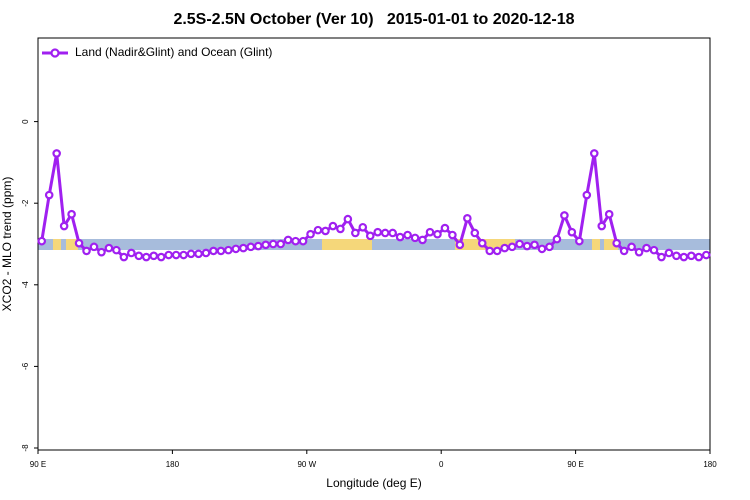 This screenshot has width=750, height=500. Describe the element at coordinates (38, 464) in the screenshot. I see `x-tick-label: 90 E` at that location.